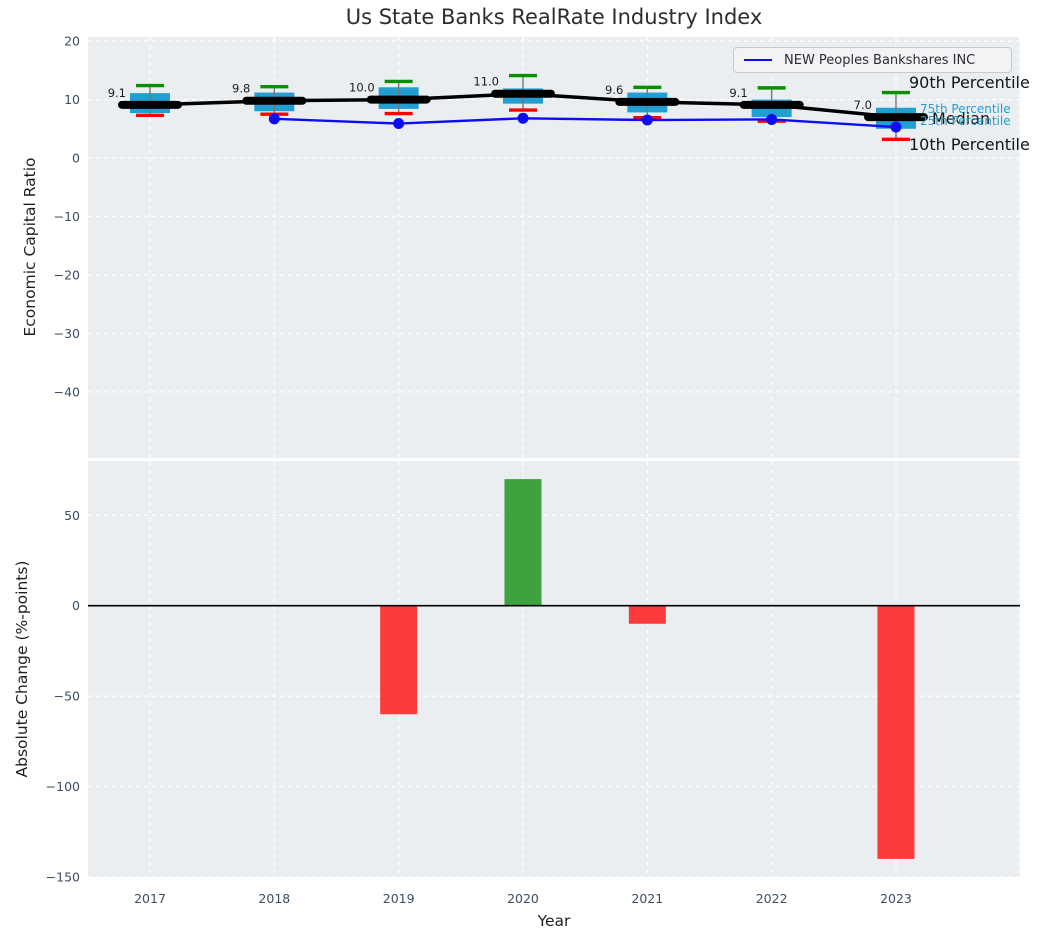 The image size is (1044, 942). I want to click on svg-text: 2022, so click(772, 898).